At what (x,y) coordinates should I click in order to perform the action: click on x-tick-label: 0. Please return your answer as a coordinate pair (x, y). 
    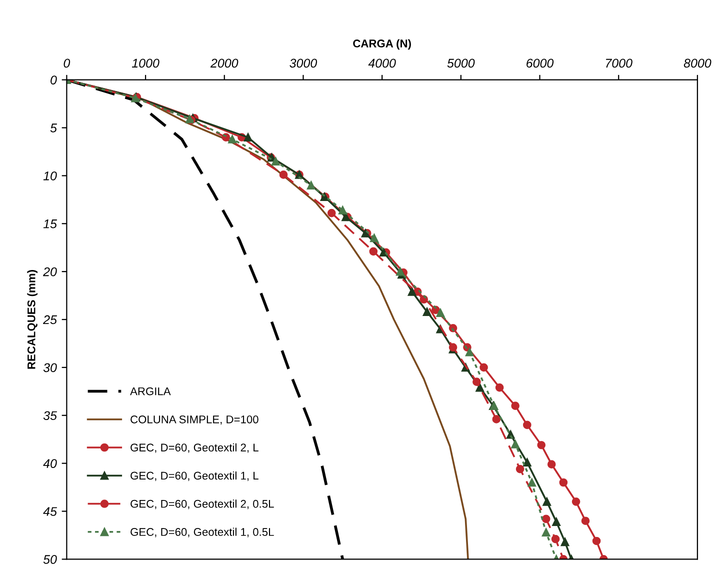
    Looking at the image, I should click on (67, 63).